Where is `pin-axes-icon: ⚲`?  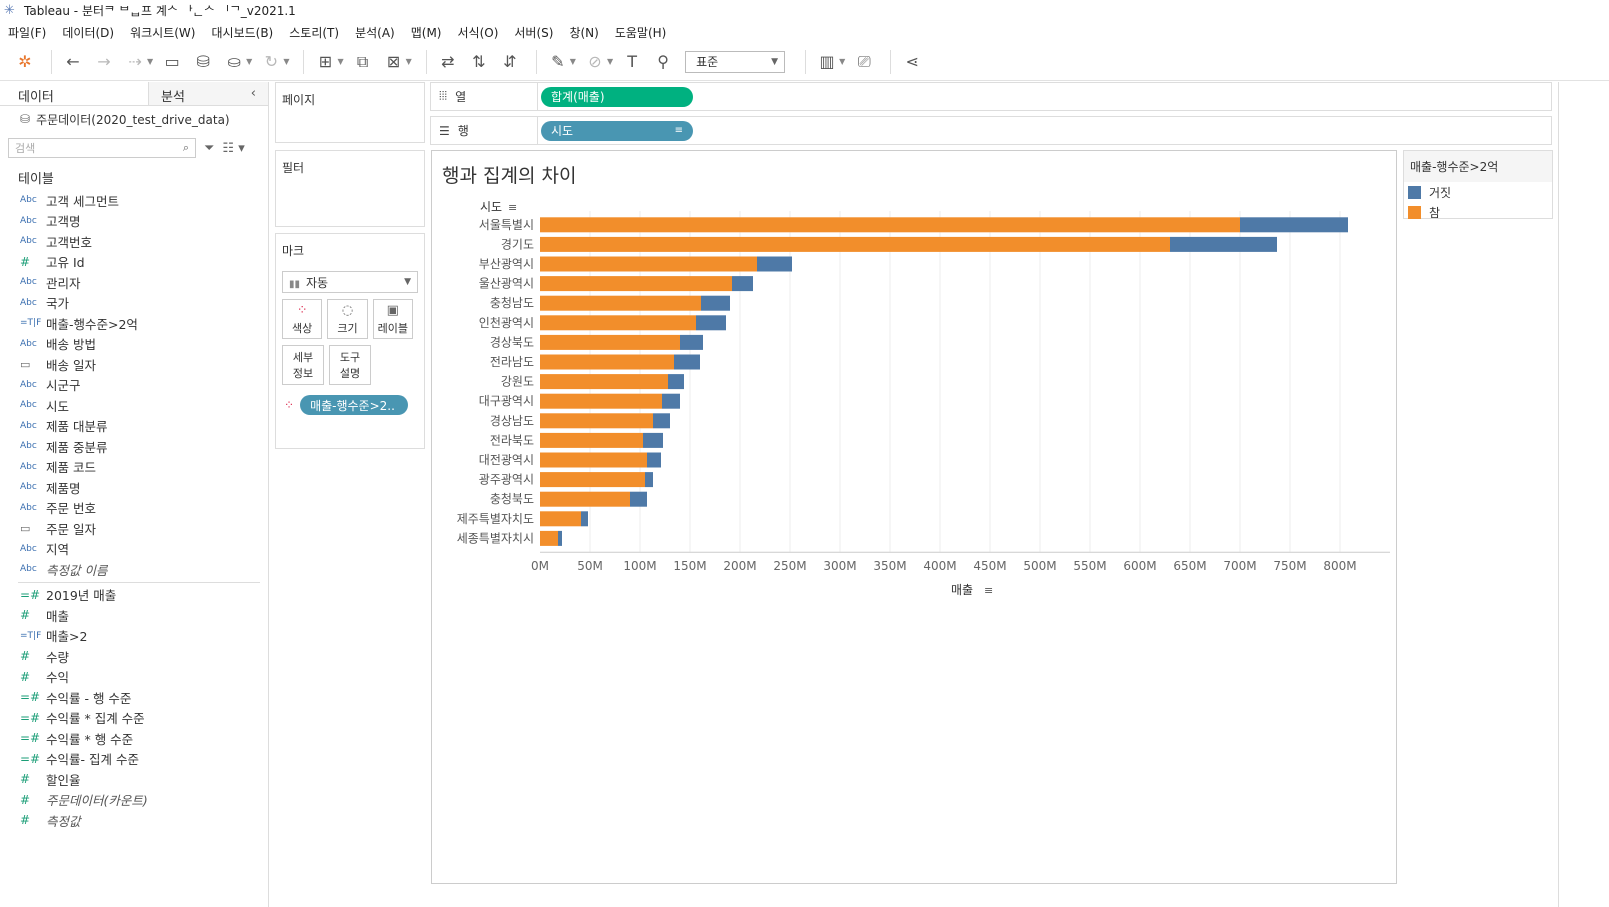 pin-axes-icon: ⚲ is located at coordinates (663, 61).